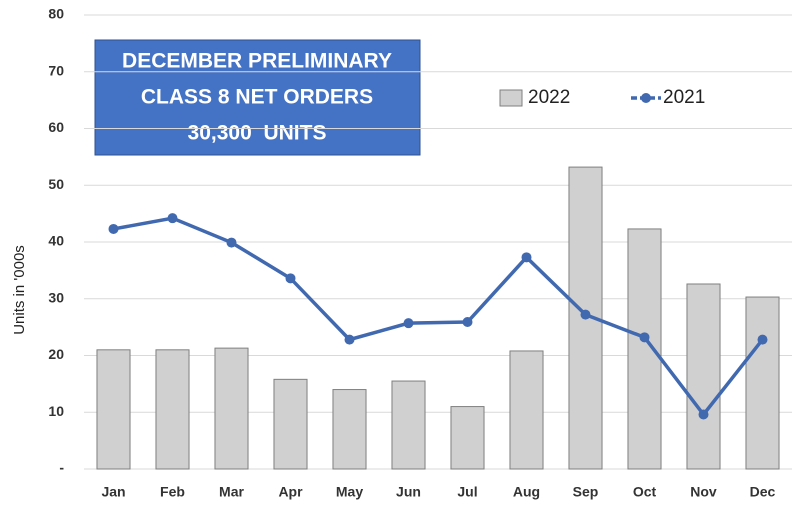  What do you see at coordinates (257, 133) in the screenshot?
I see `chart-title: 30,300 UNITS` at bounding box center [257, 133].